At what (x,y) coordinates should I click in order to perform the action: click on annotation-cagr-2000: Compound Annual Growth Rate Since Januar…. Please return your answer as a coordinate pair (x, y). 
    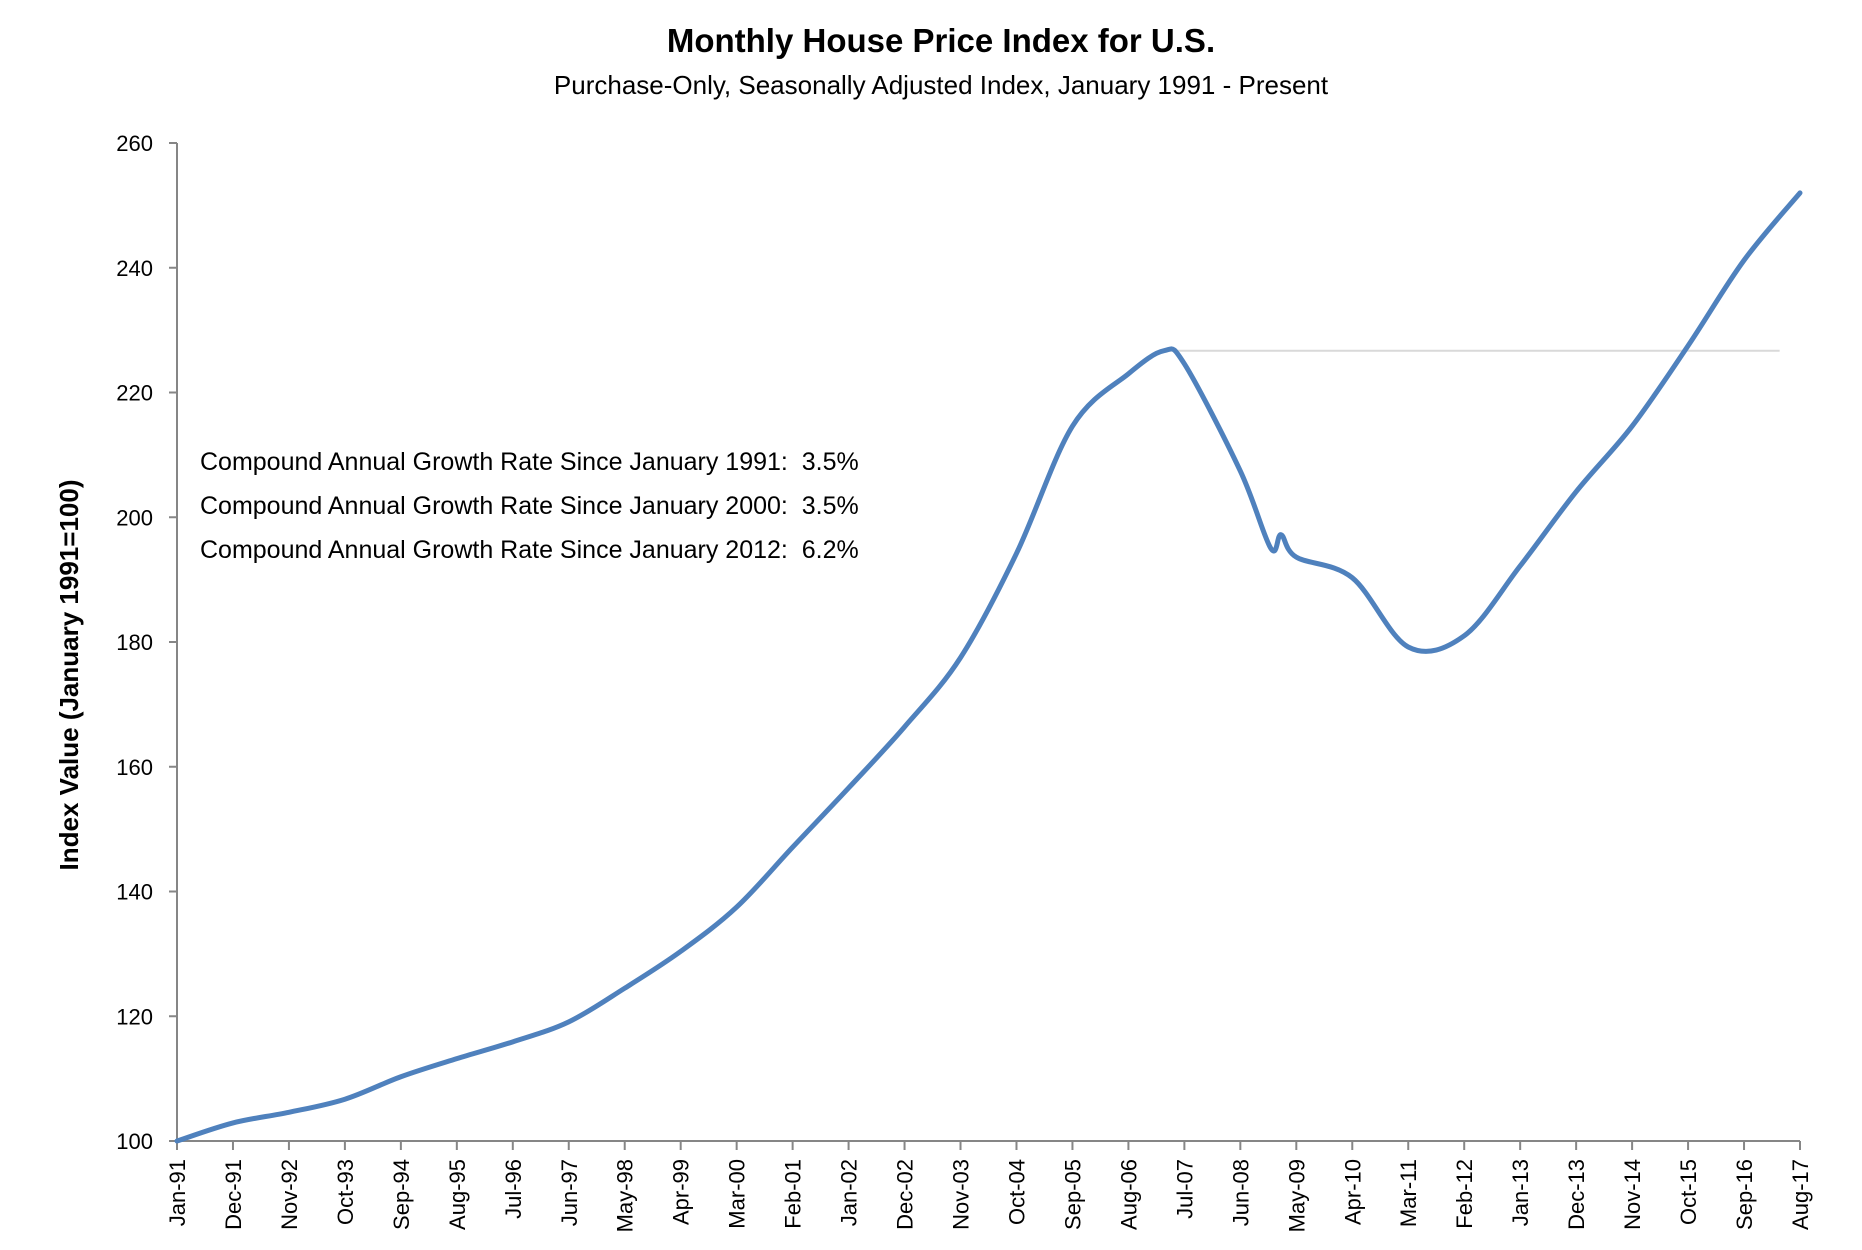
    Looking at the image, I should click on (529, 506).